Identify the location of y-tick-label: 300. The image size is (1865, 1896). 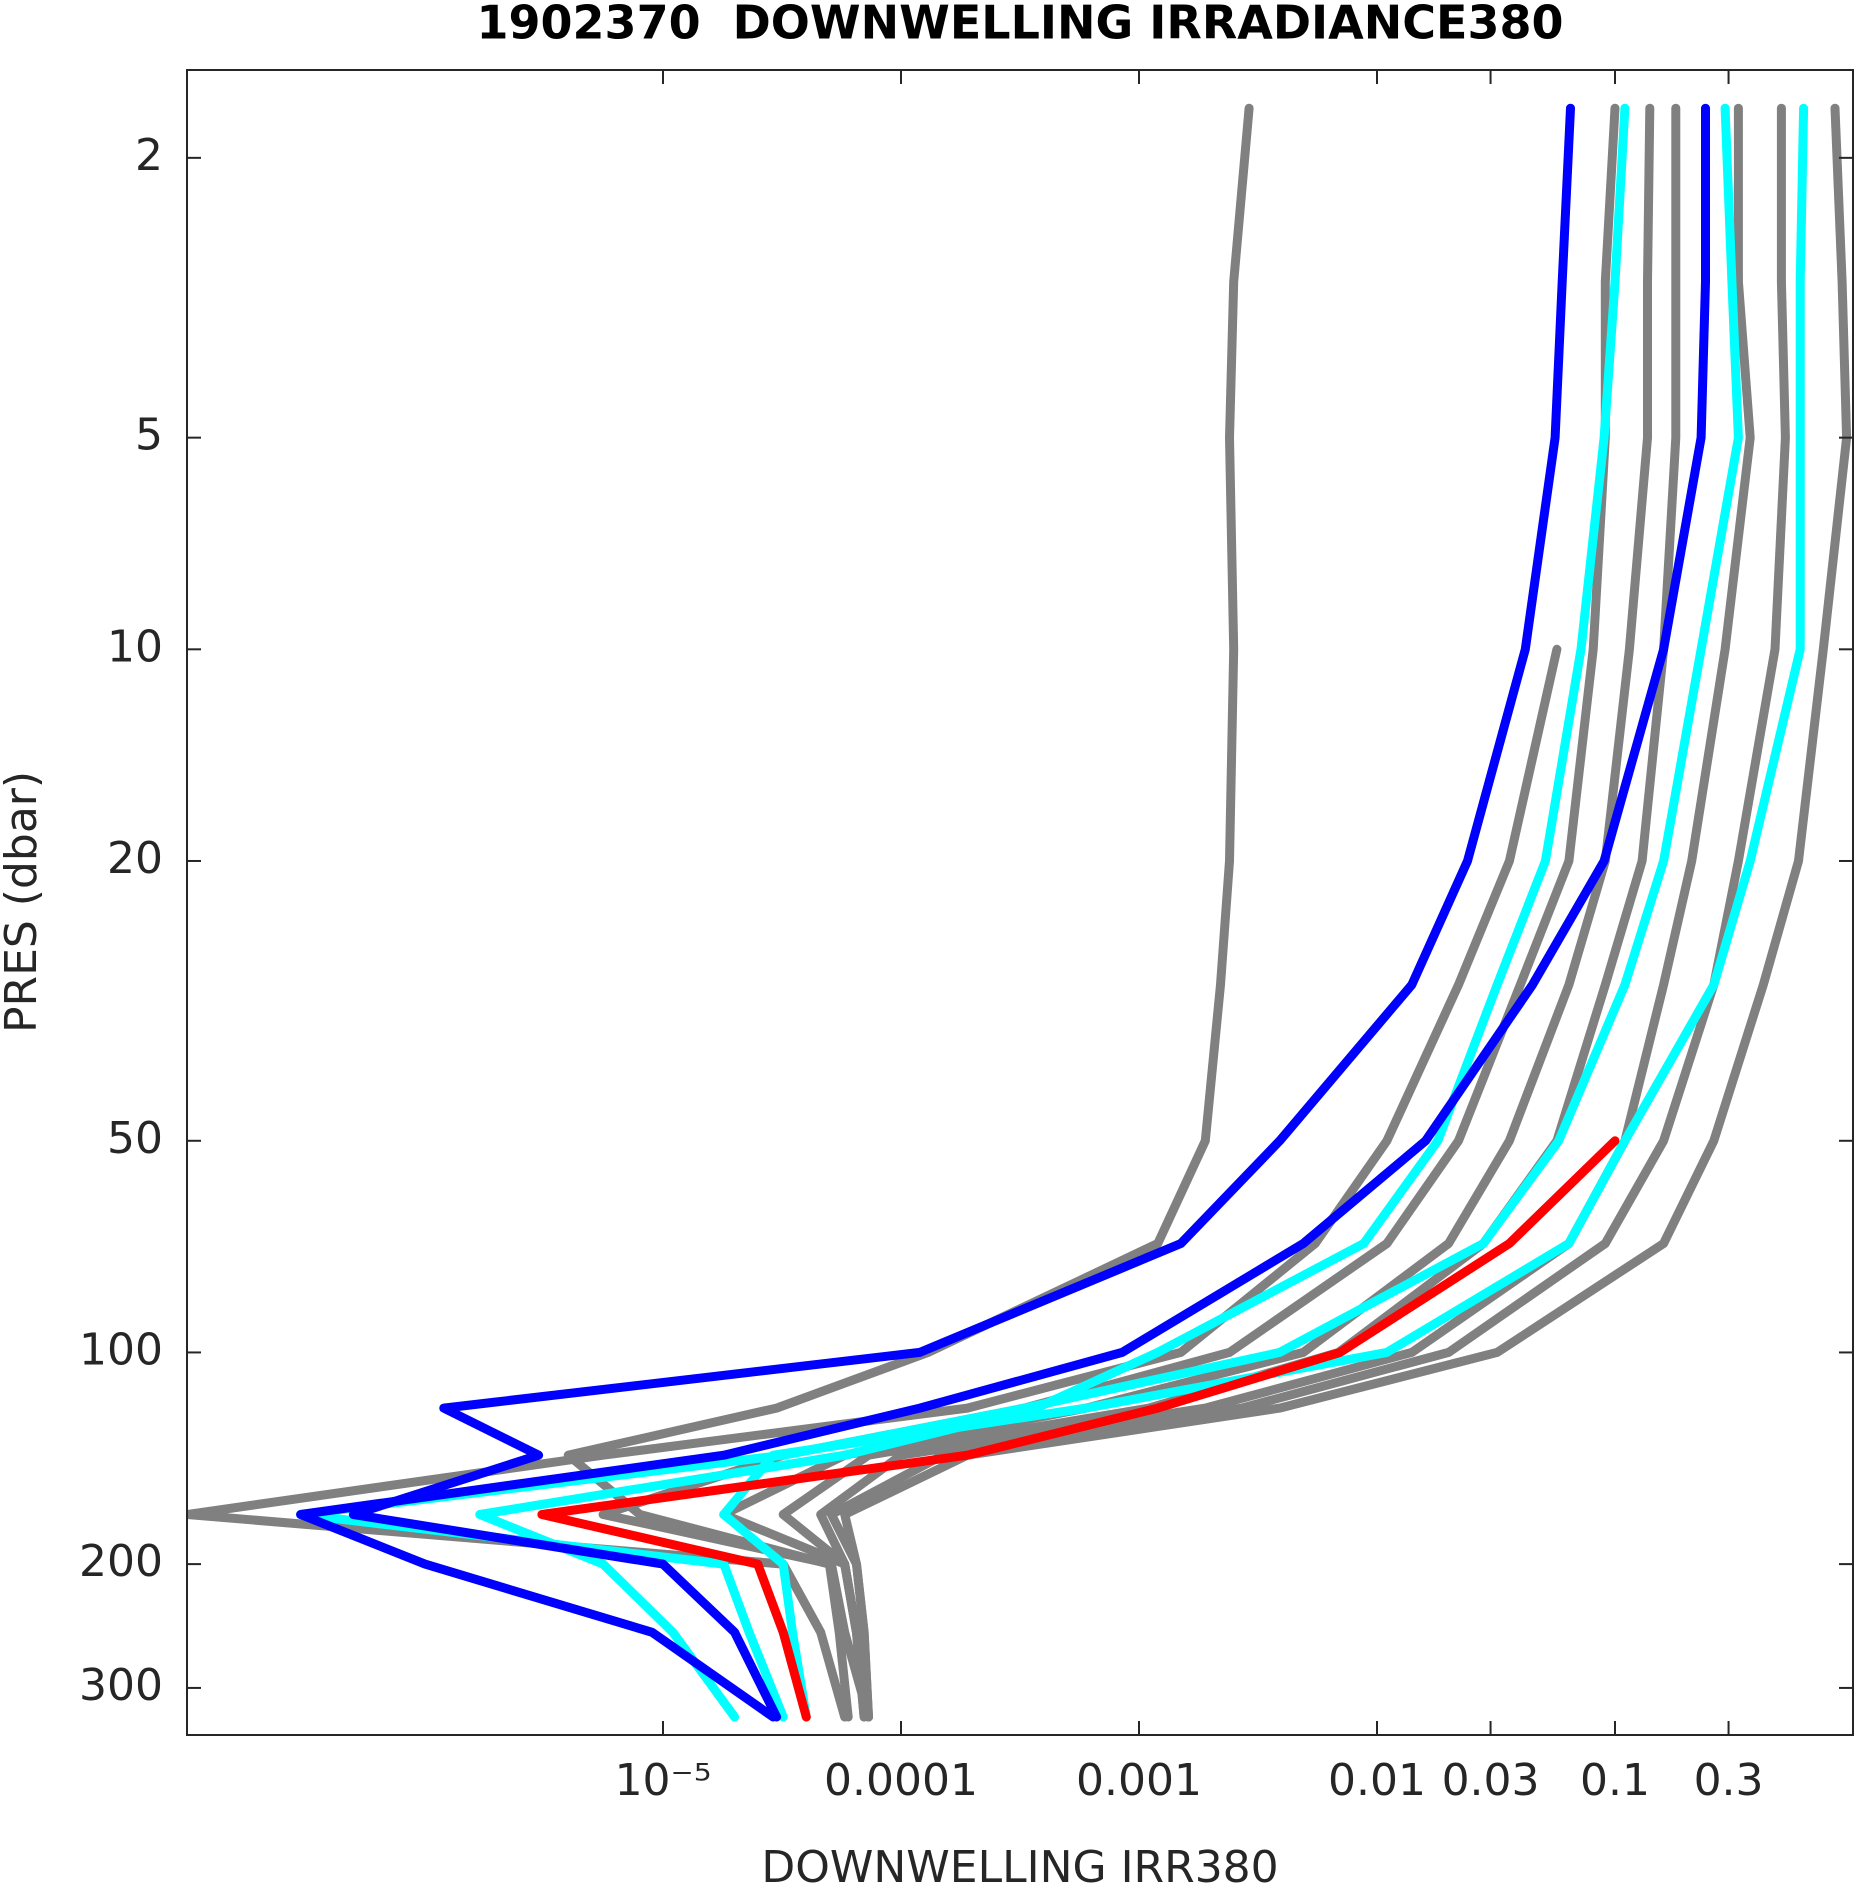
(121, 1685).